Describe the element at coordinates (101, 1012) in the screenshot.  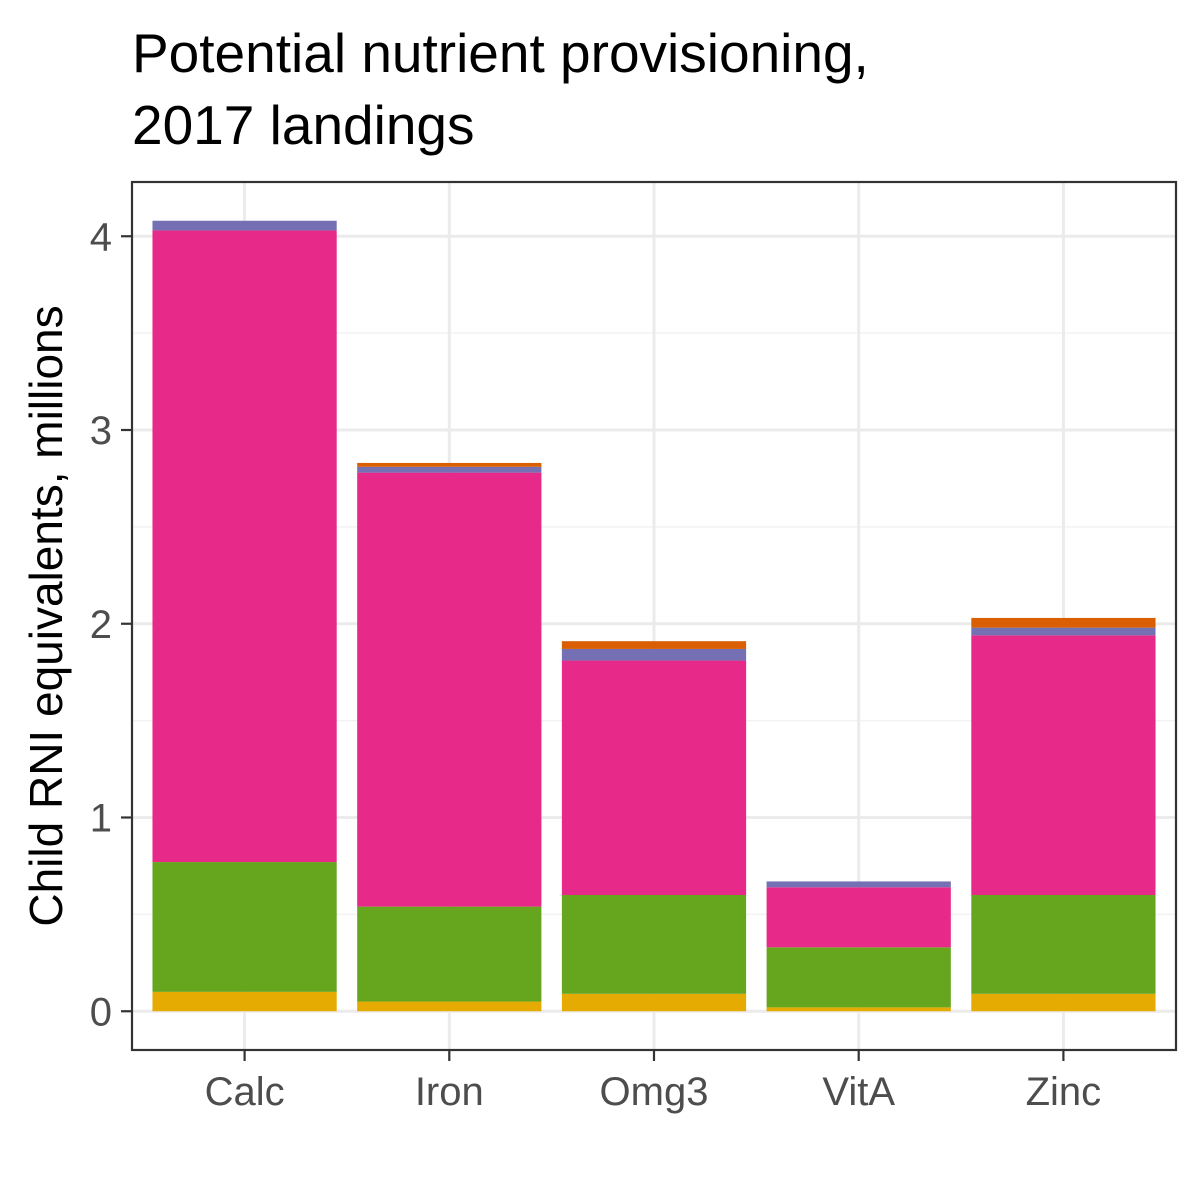
I see `y-tick-label: 0` at that location.